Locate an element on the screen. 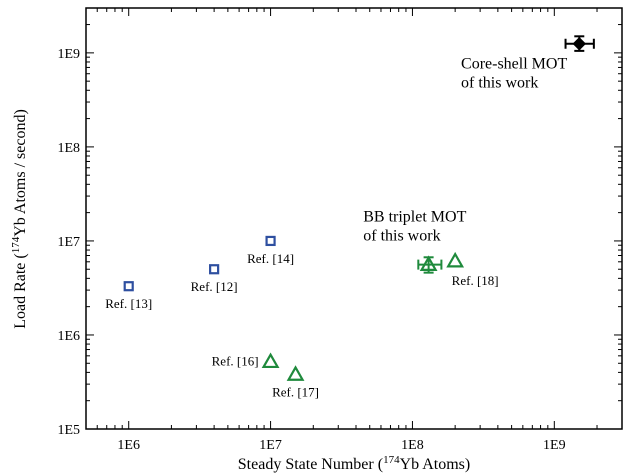 The width and height of the screenshot is (636, 476). annotation-line: BB triplet MOT is located at coordinates (414, 217).